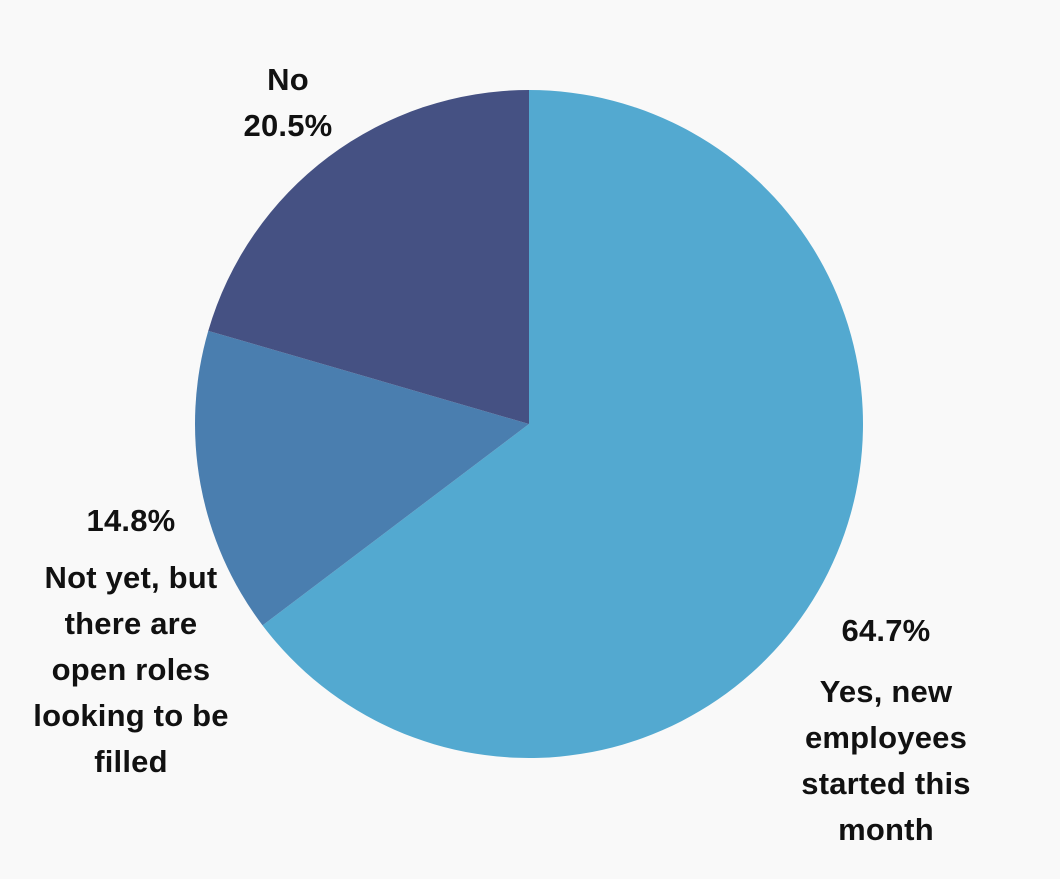  What do you see at coordinates (886, 630) in the screenshot?
I see `slice-label-yes-percent: 64.7%` at bounding box center [886, 630].